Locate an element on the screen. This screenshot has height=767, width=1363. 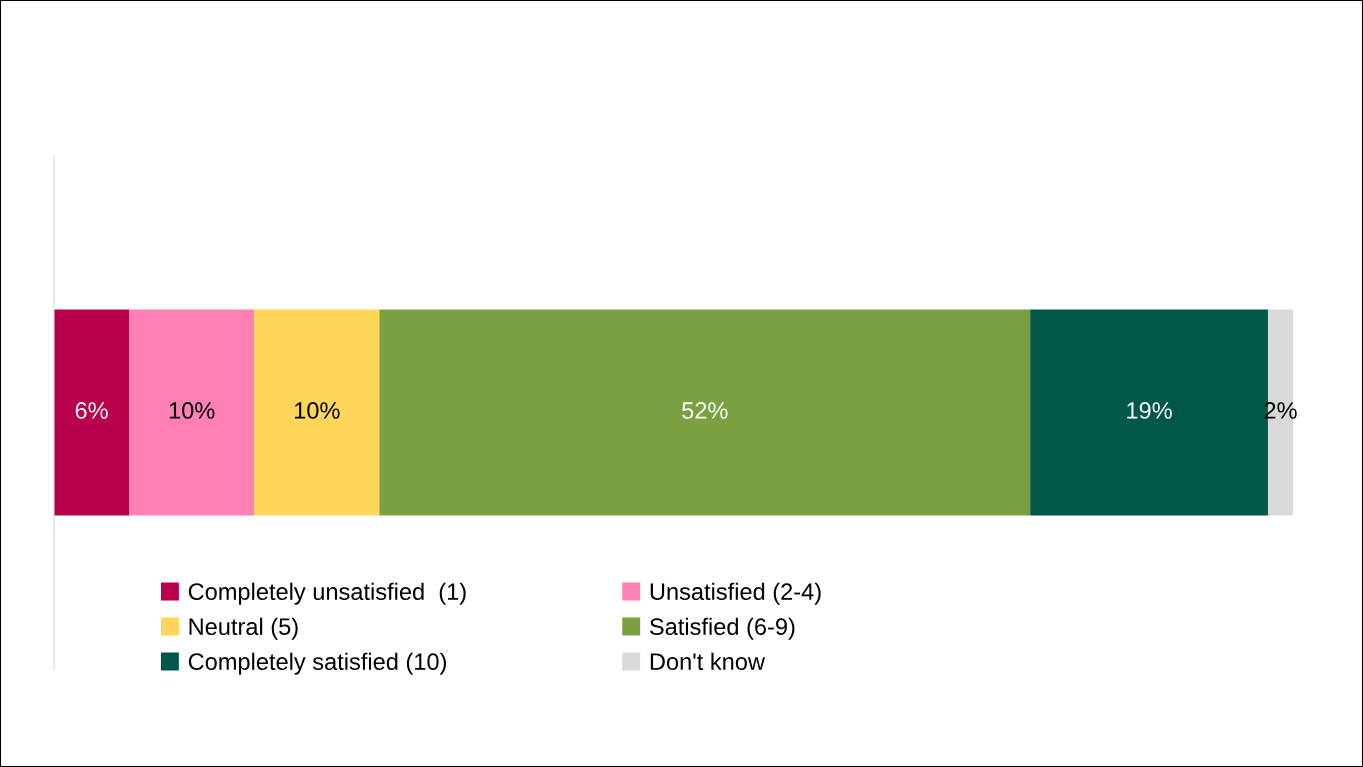
data-label: 19% is located at coordinates (1149, 410).